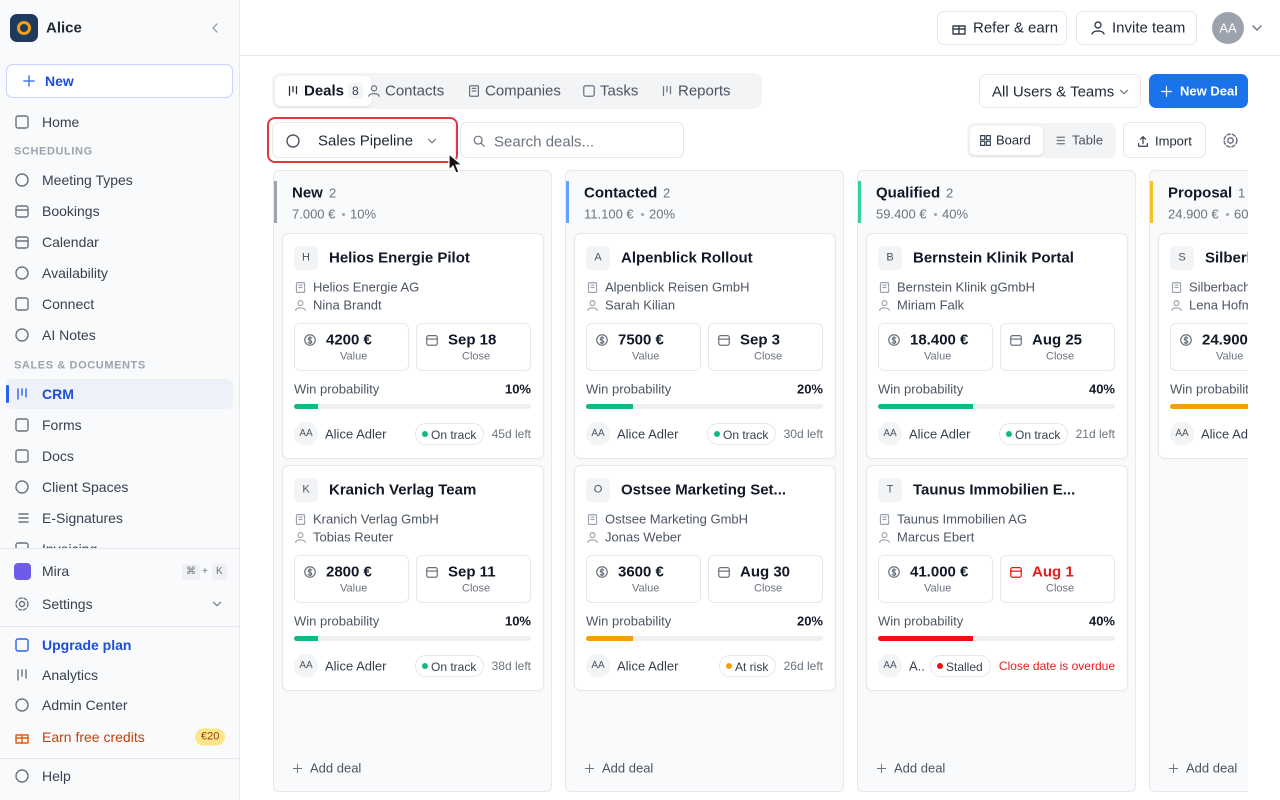 The width and height of the screenshot is (1280, 800). Describe the element at coordinates (1002, 28) in the screenshot. I see `refer-button: Refer & earn` at that location.